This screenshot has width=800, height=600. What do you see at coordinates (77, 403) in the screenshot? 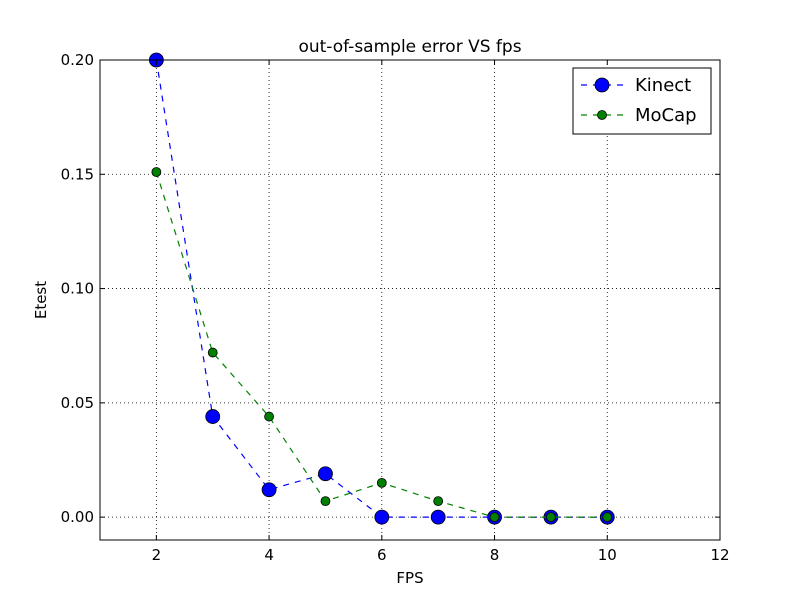
I see `y-tick-label: 0.05` at bounding box center [77, 403].